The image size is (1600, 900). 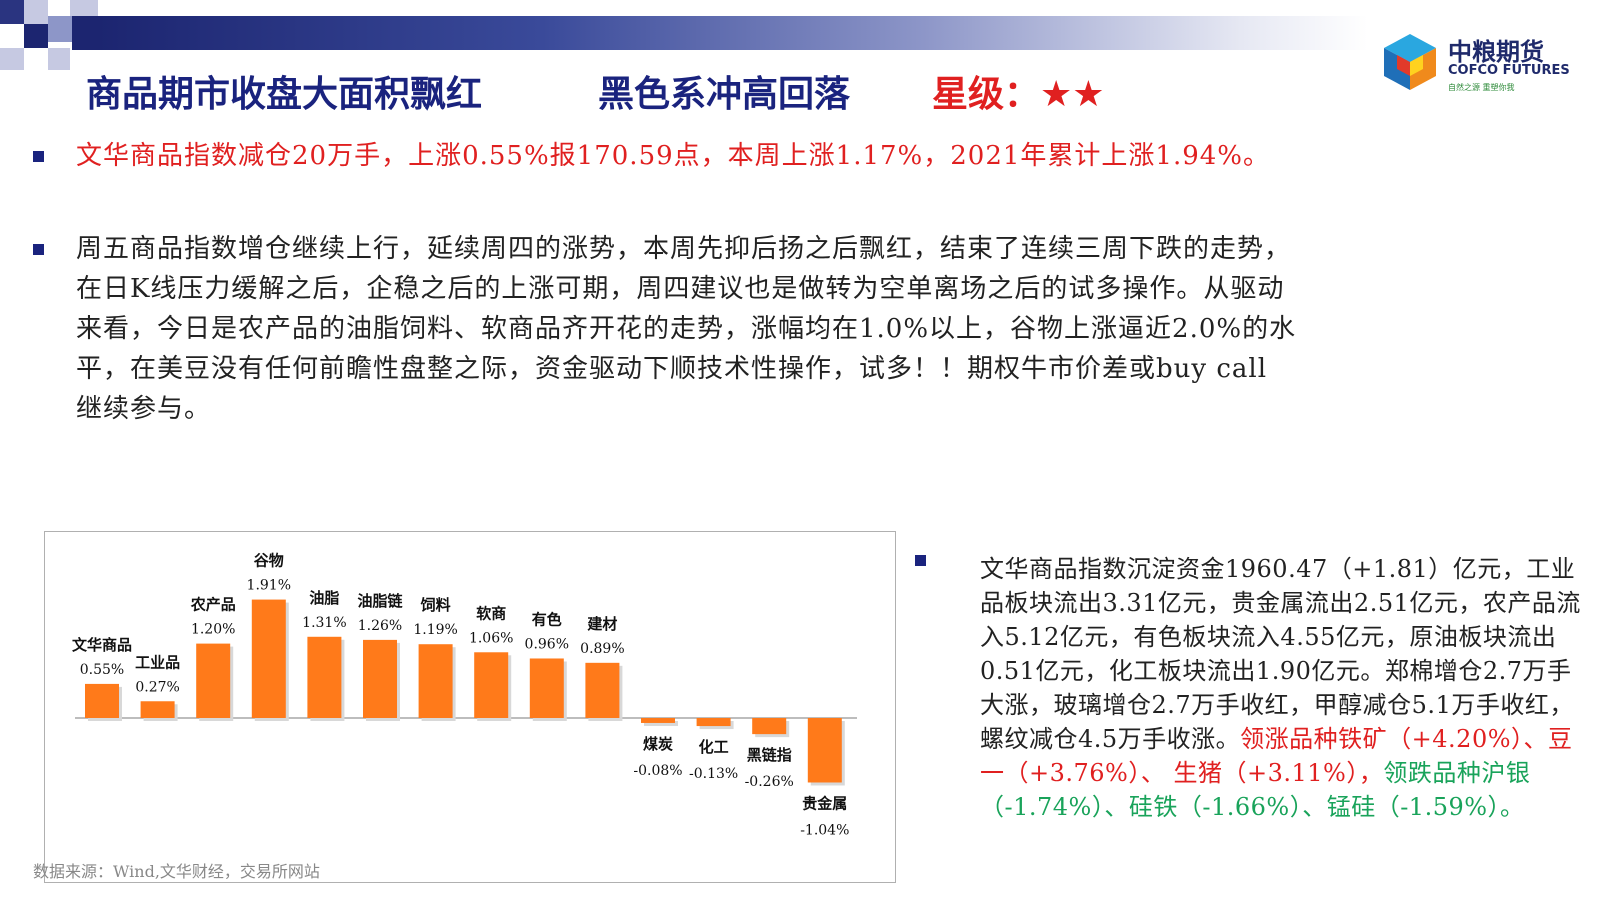 I want to click on category-label: 煤炭, so click(x=658, y=744).